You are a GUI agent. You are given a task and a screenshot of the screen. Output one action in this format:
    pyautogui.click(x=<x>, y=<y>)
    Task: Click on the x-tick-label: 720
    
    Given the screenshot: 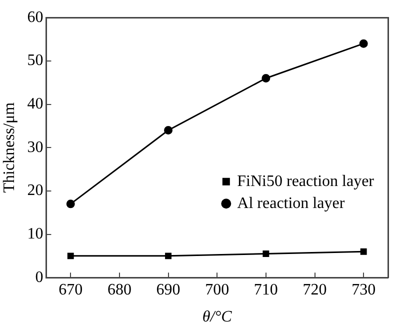 What is the action you would take?
    pyautogui.click(x=314, y=289)
    